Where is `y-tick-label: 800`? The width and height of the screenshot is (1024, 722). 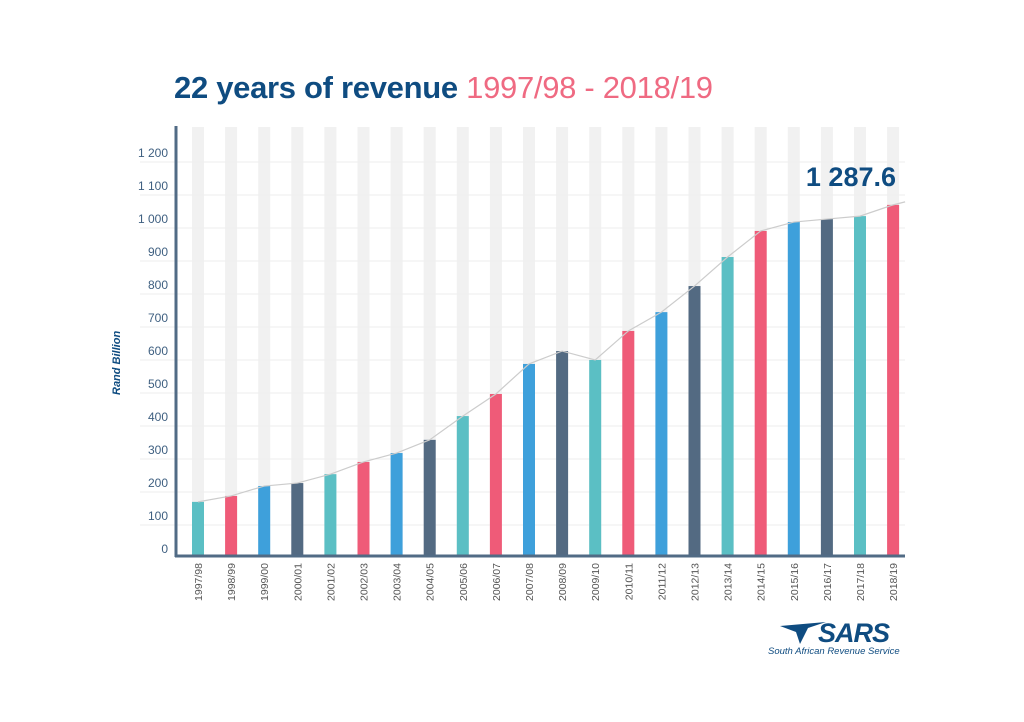
y-tick-label: 800 is located at coordinates (158, 285).